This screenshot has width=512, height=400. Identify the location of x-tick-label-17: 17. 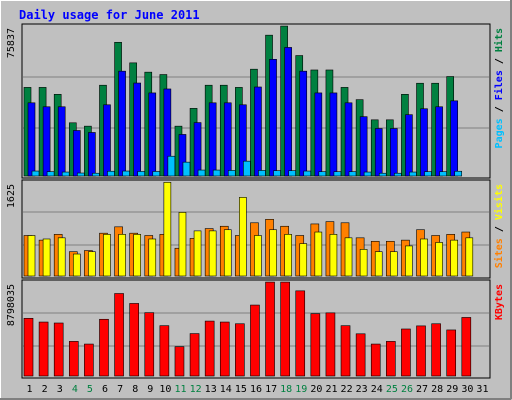
(271, 389).